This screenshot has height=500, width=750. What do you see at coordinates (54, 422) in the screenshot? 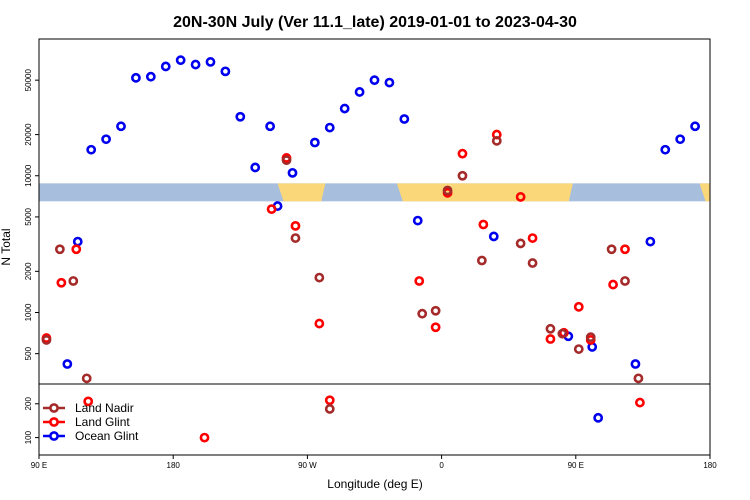
I see `land-glint-legend-marker` at bounding box center [54, 422].